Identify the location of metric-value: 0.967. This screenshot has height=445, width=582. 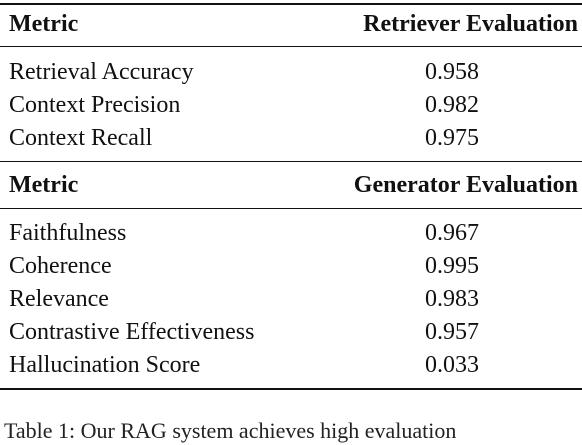
(452, 233).